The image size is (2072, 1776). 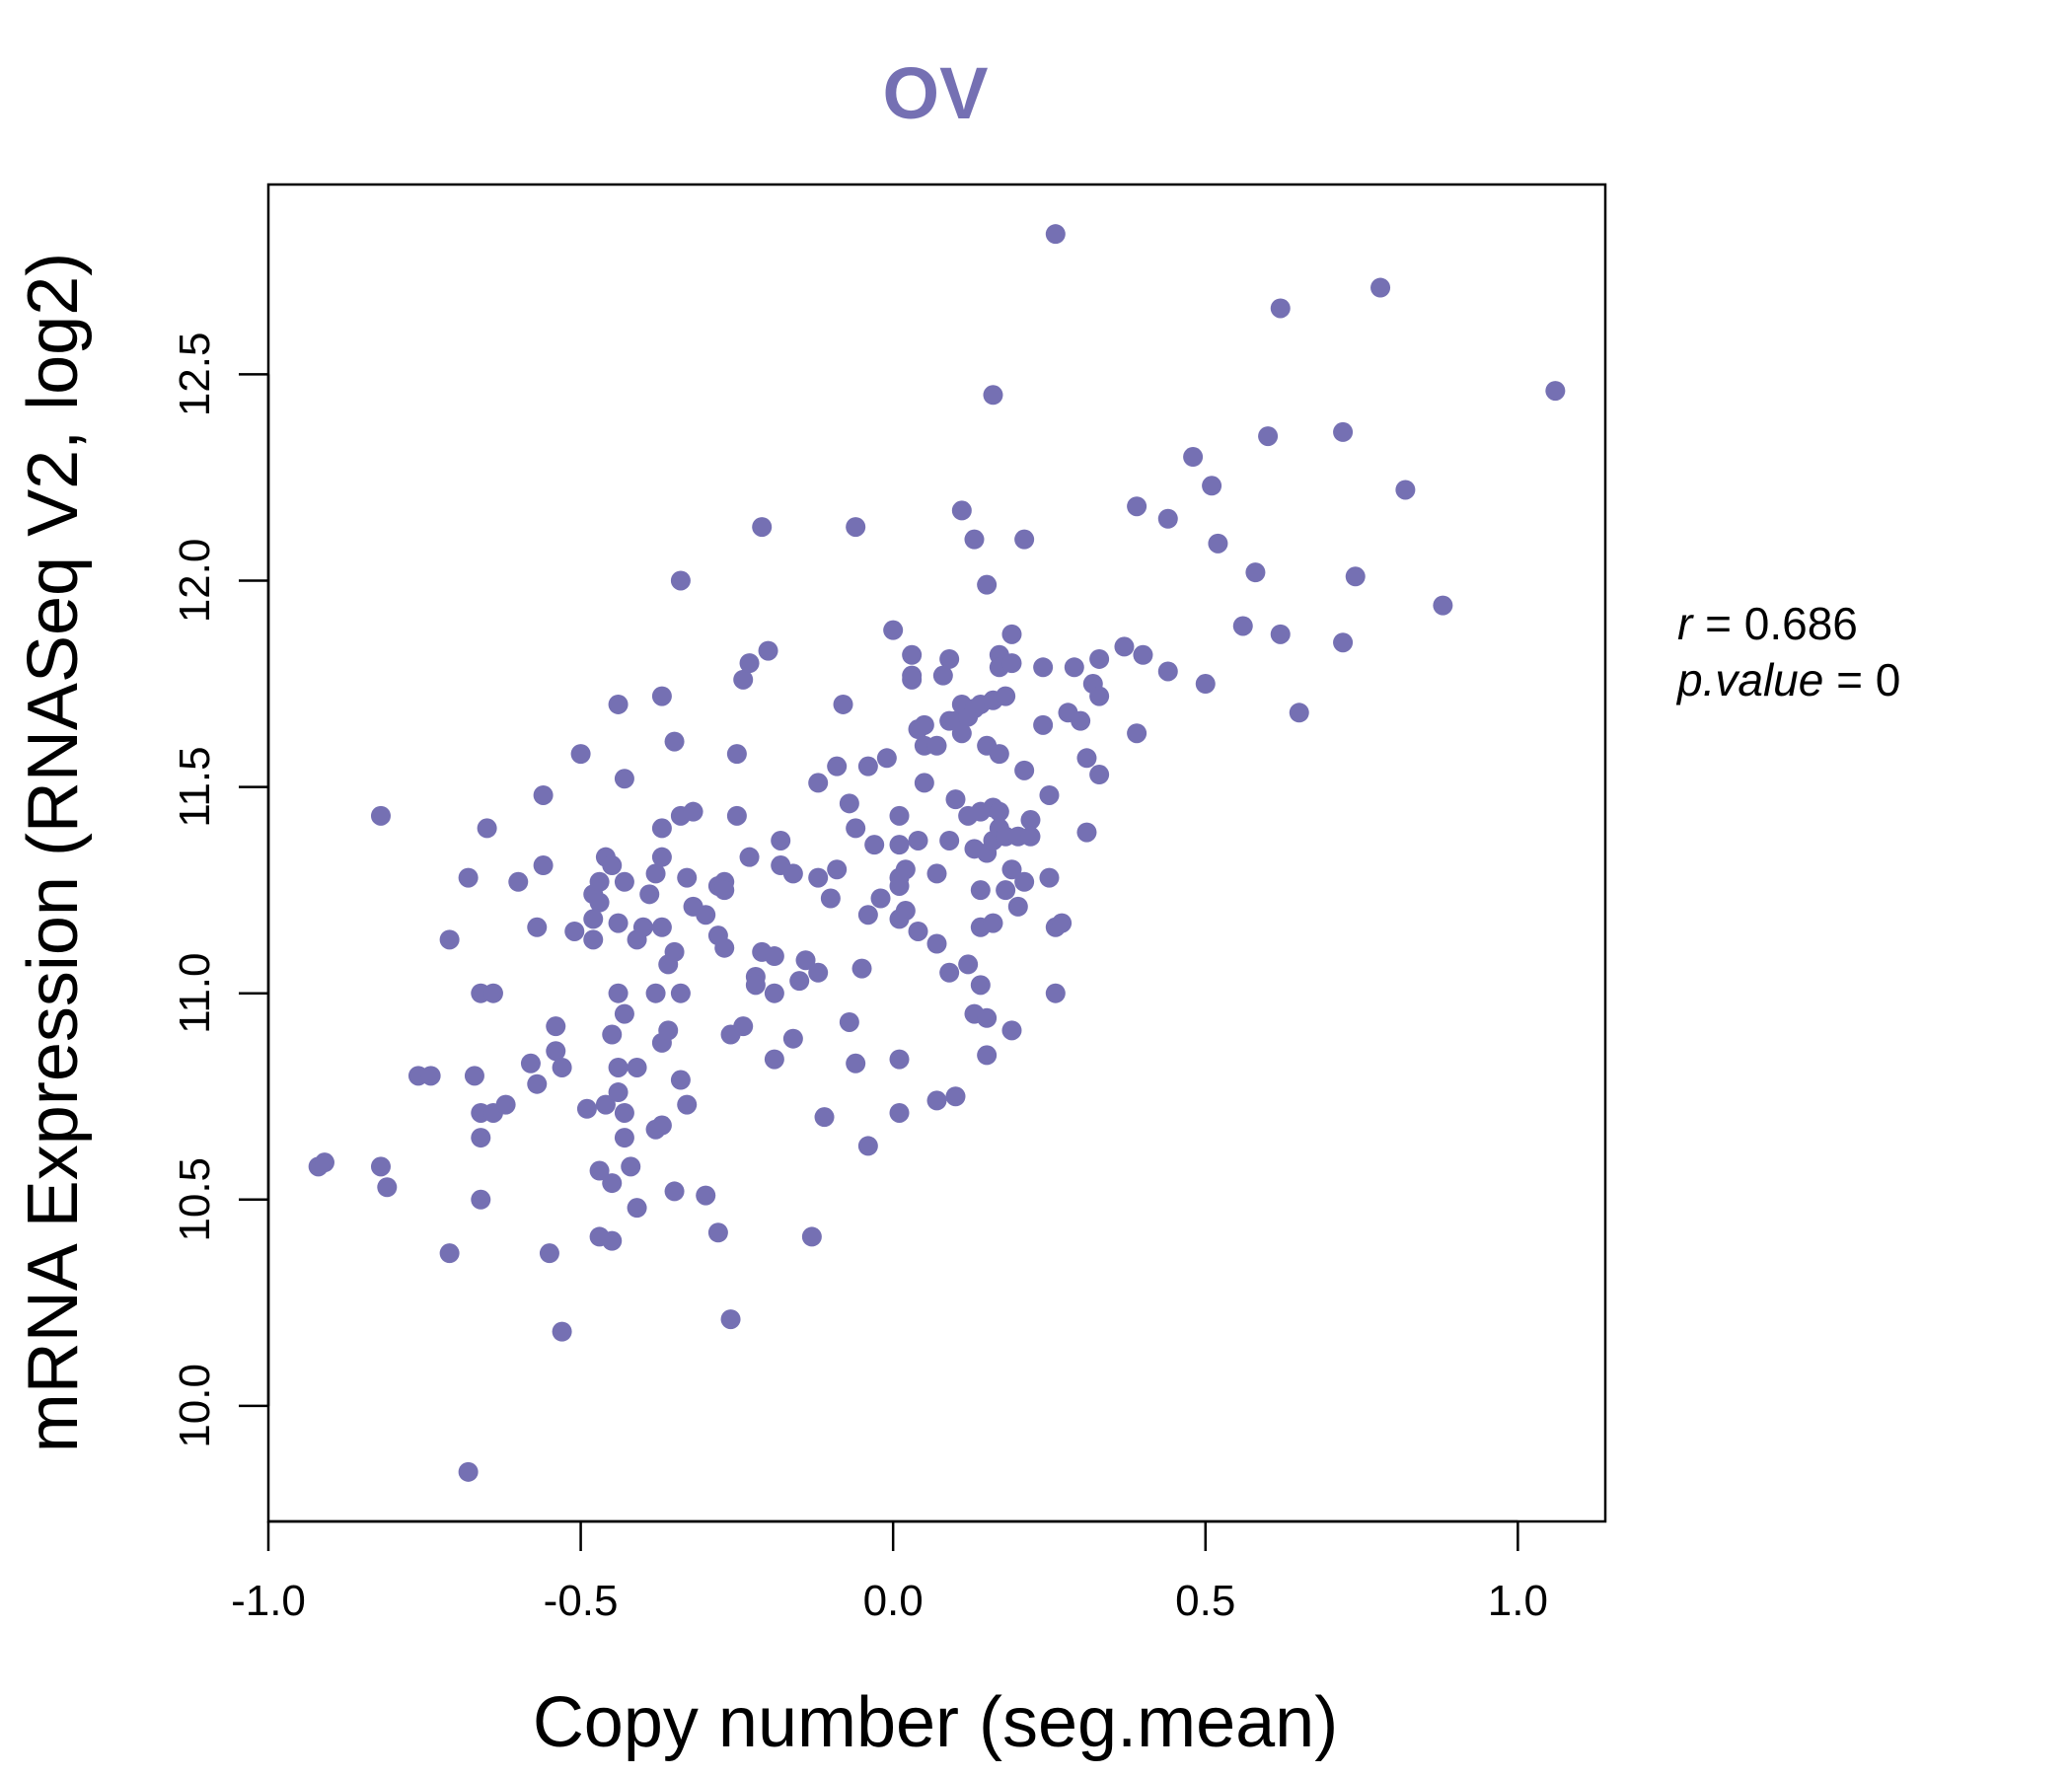 I want to click on pvalue-annotation: p.value = 0, so click(x=1788, y=680).